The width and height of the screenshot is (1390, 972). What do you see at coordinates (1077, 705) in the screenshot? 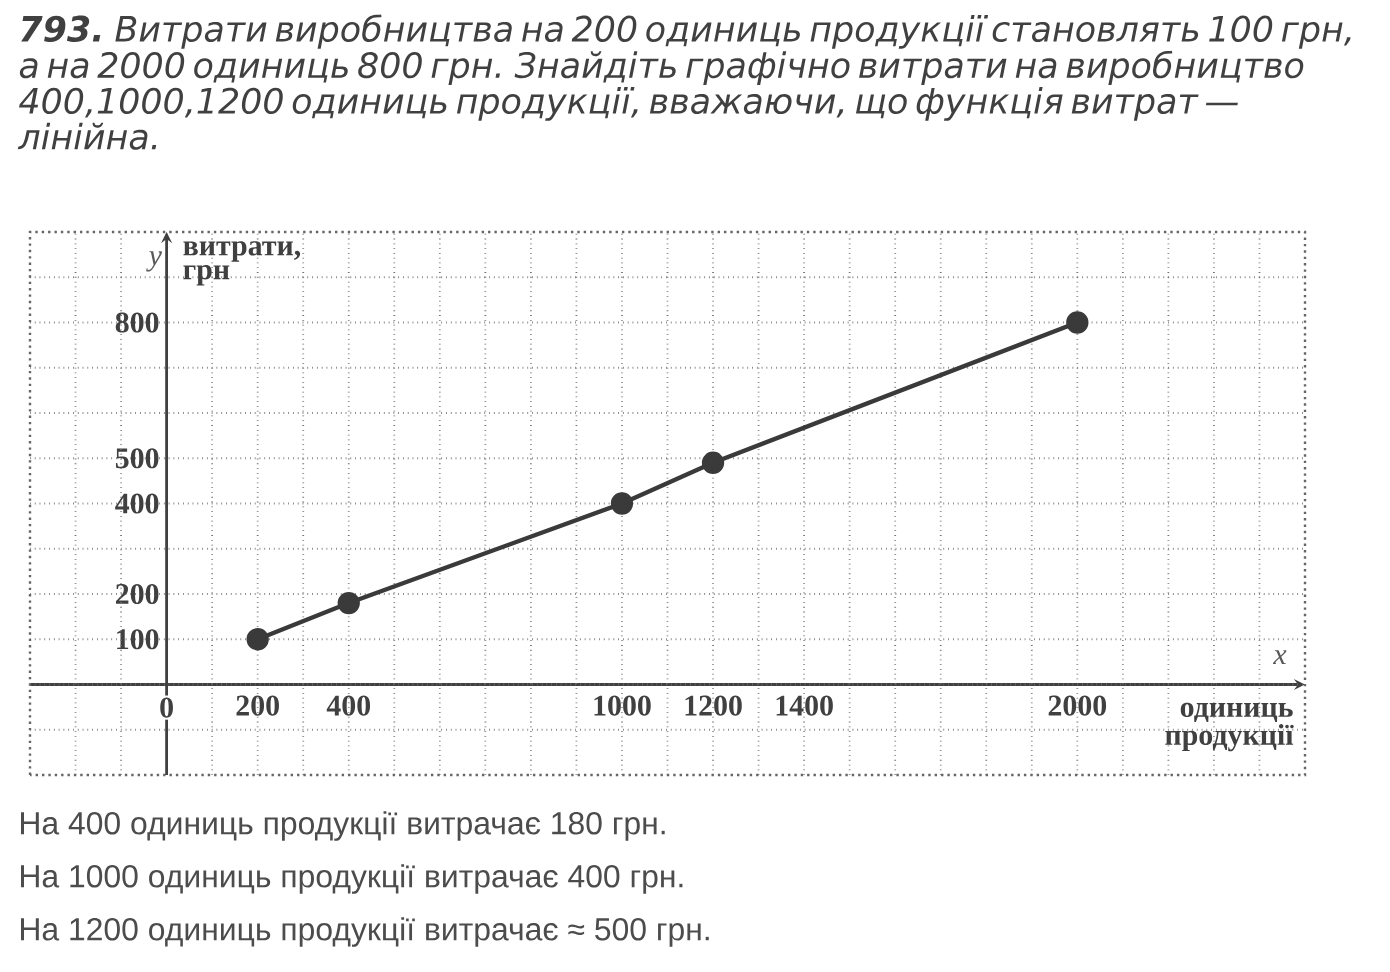
I see `x-tick-label: 2000` at bounding box center [1077, 705].